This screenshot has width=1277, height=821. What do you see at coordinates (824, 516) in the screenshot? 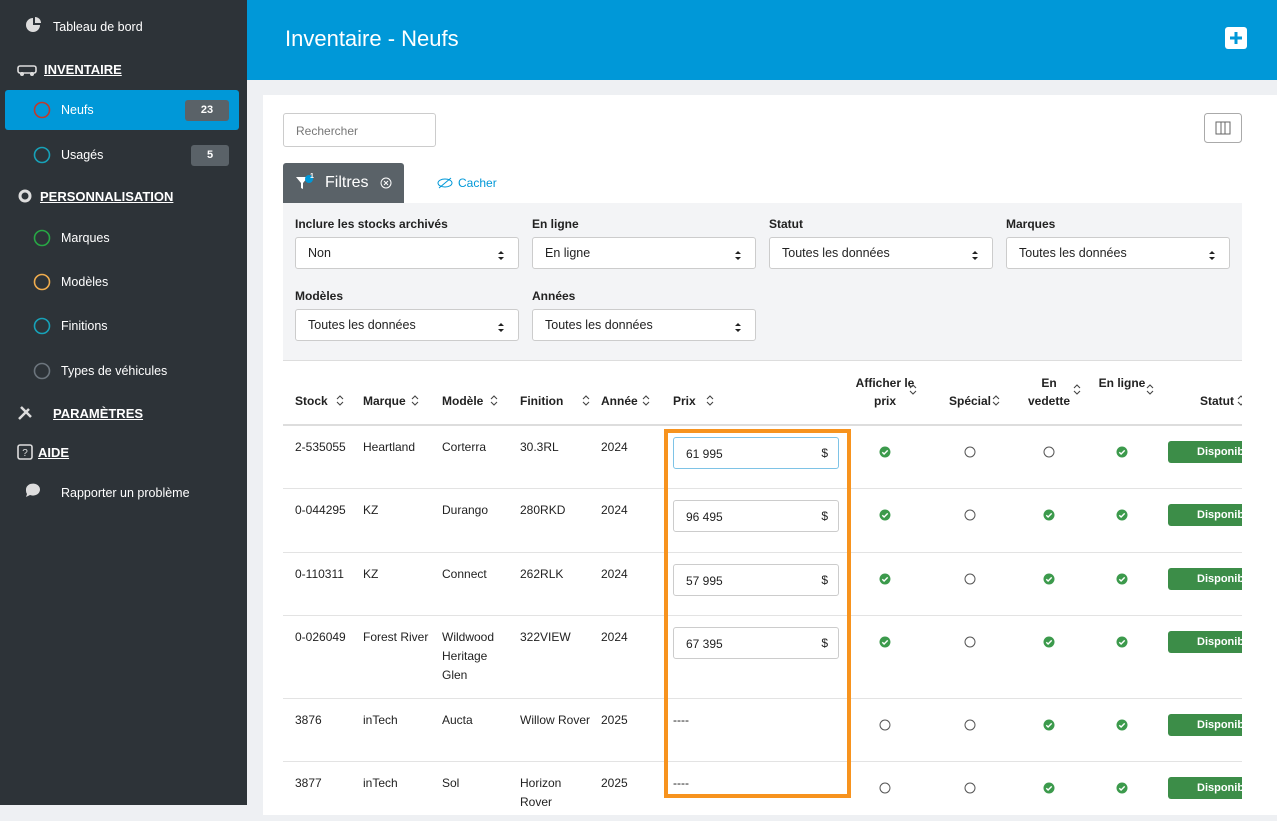
I see `currency: $` at bounding box center [824, 516].